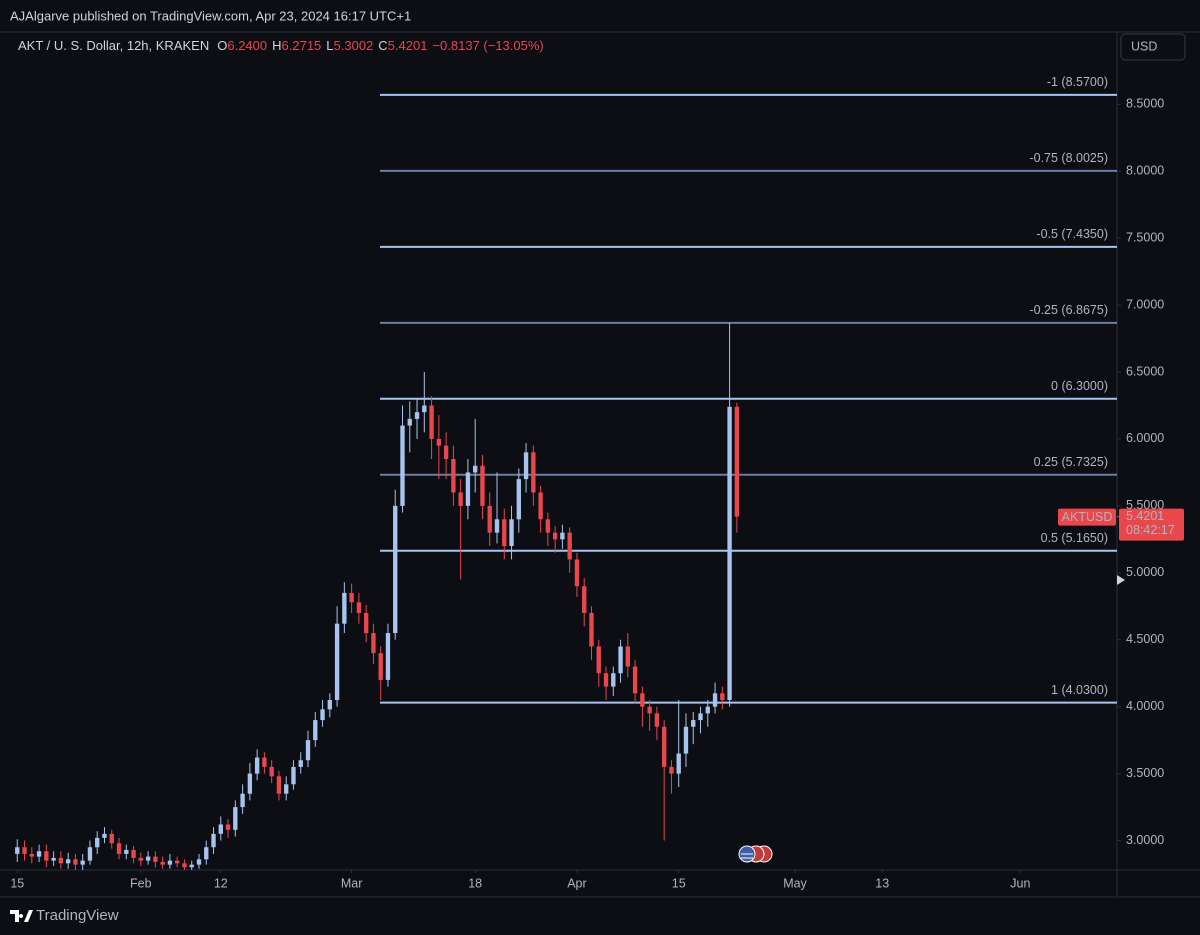 The image size is (1200, 935). Describe the element at coordinates (1072, 234) in the screenshot. I see `fib-label: -0.5 (7.4350)` at that location.